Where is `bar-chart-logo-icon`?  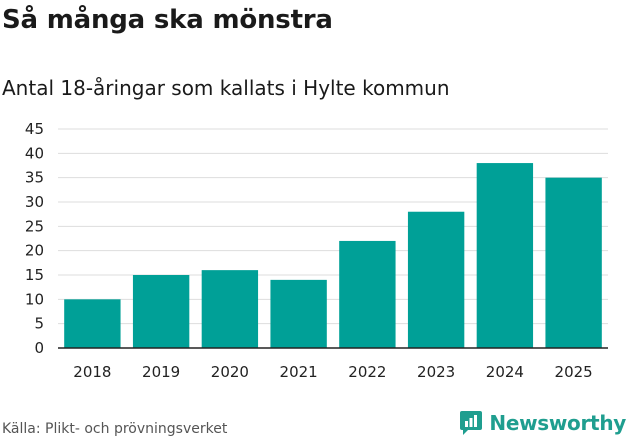
bar-chart-logo-icon is located at coordinates (471, 423).